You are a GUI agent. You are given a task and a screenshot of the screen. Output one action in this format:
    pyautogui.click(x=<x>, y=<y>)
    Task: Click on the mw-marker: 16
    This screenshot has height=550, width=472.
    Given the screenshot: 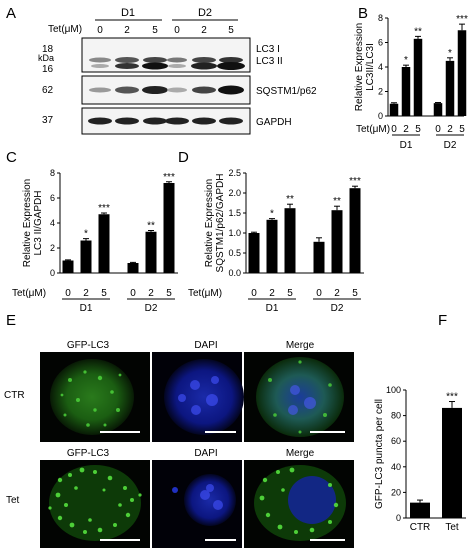 What is the action you would take?
    pyautogui.click(x=48, y=69)
    